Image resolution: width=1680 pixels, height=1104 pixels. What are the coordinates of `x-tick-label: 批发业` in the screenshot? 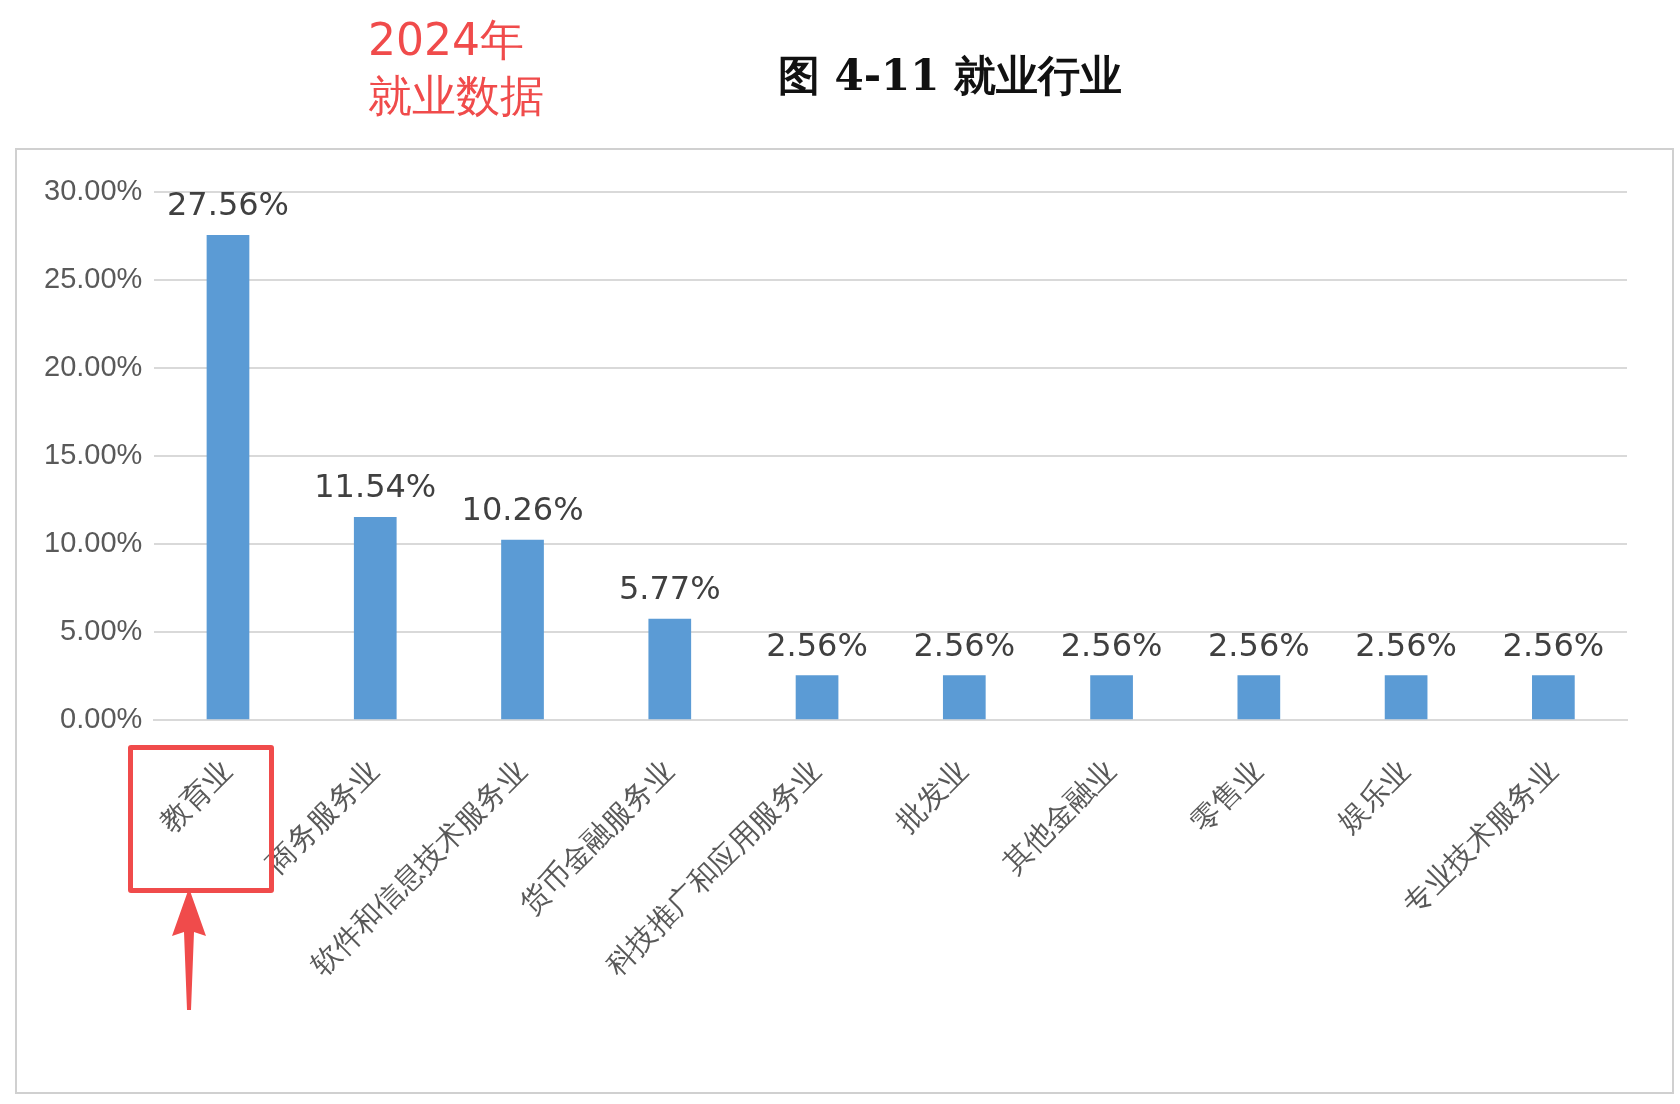 It's located at (932, 796).